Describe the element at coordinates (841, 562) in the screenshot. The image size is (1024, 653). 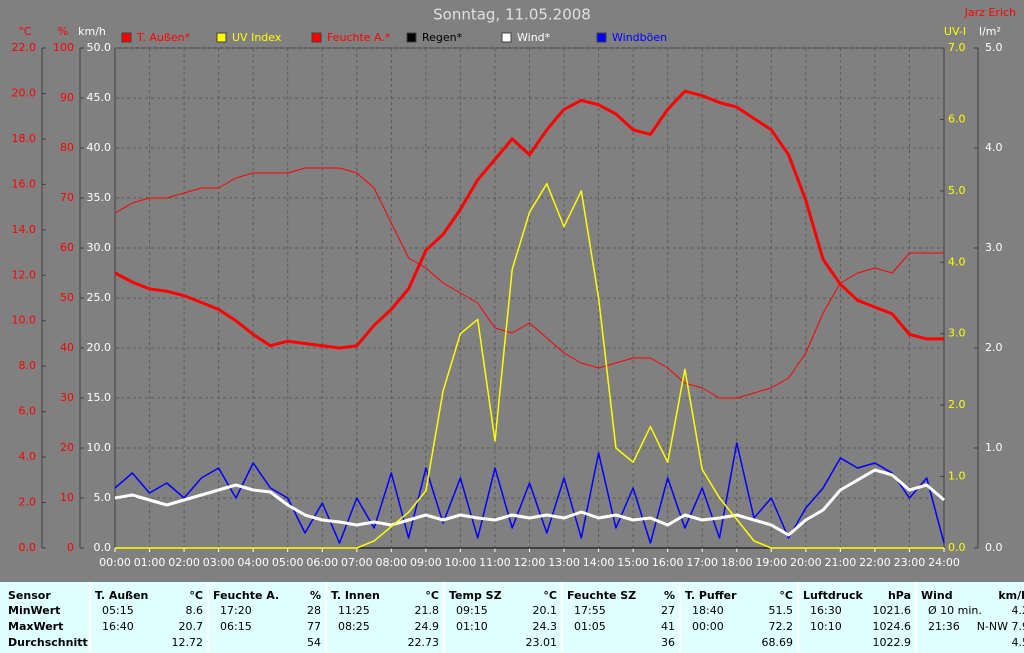
I see `x-tick-label: 21:00` at that location.